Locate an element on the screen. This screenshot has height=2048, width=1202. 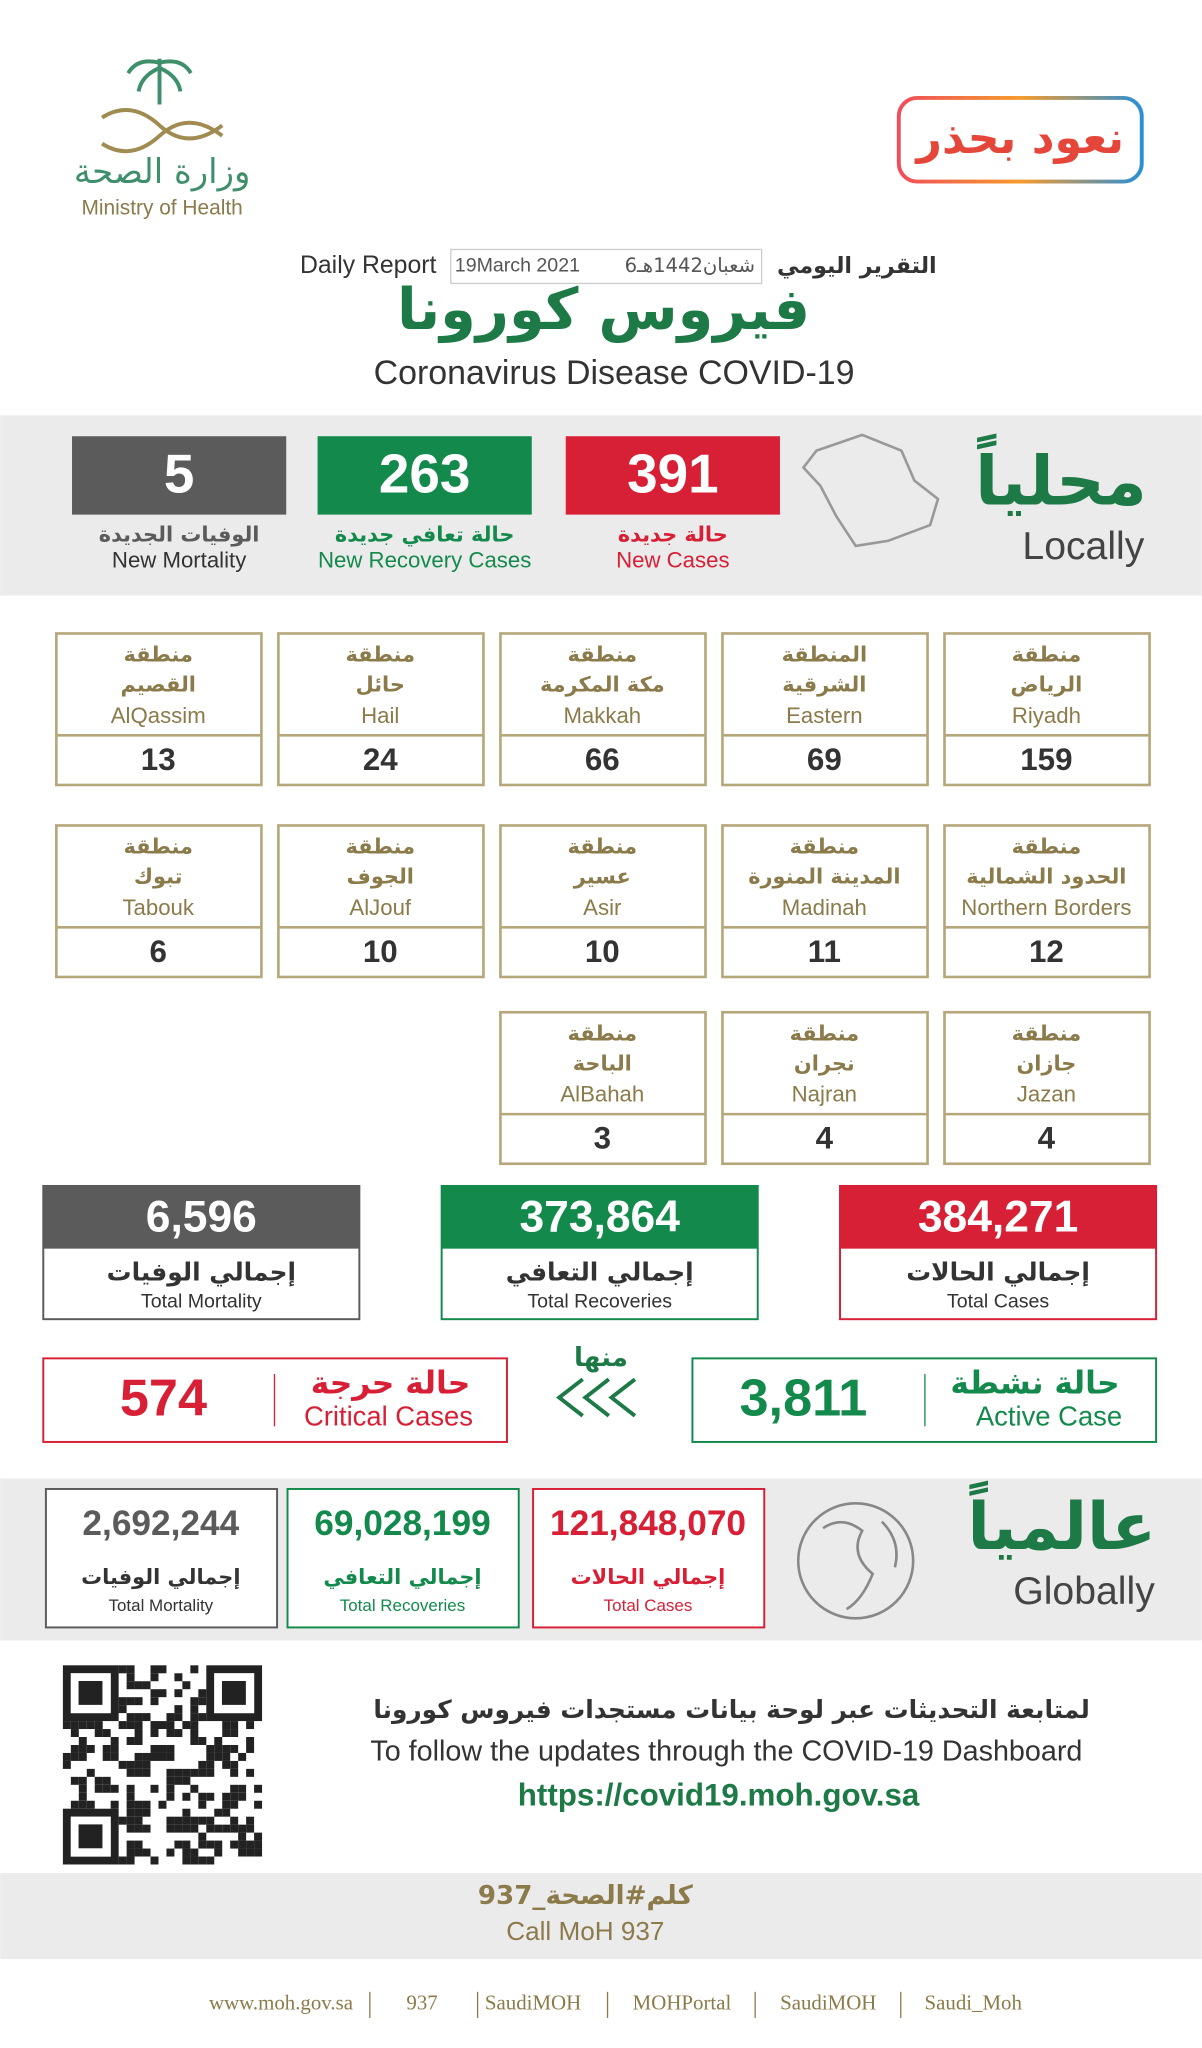
region-value: 11 is located at coordinates (824, 951).